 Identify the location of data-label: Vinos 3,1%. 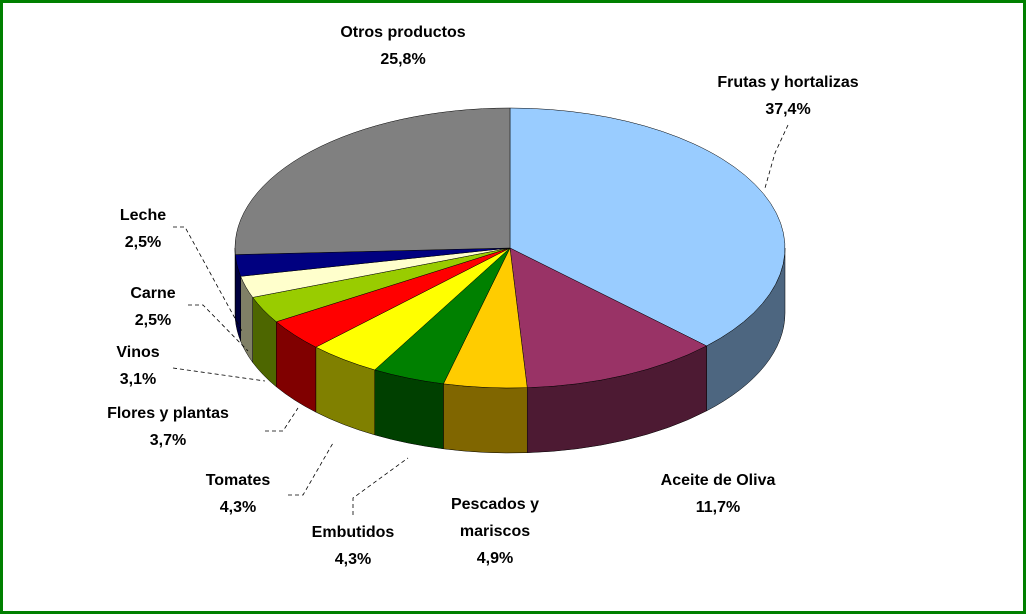
(137, 366).